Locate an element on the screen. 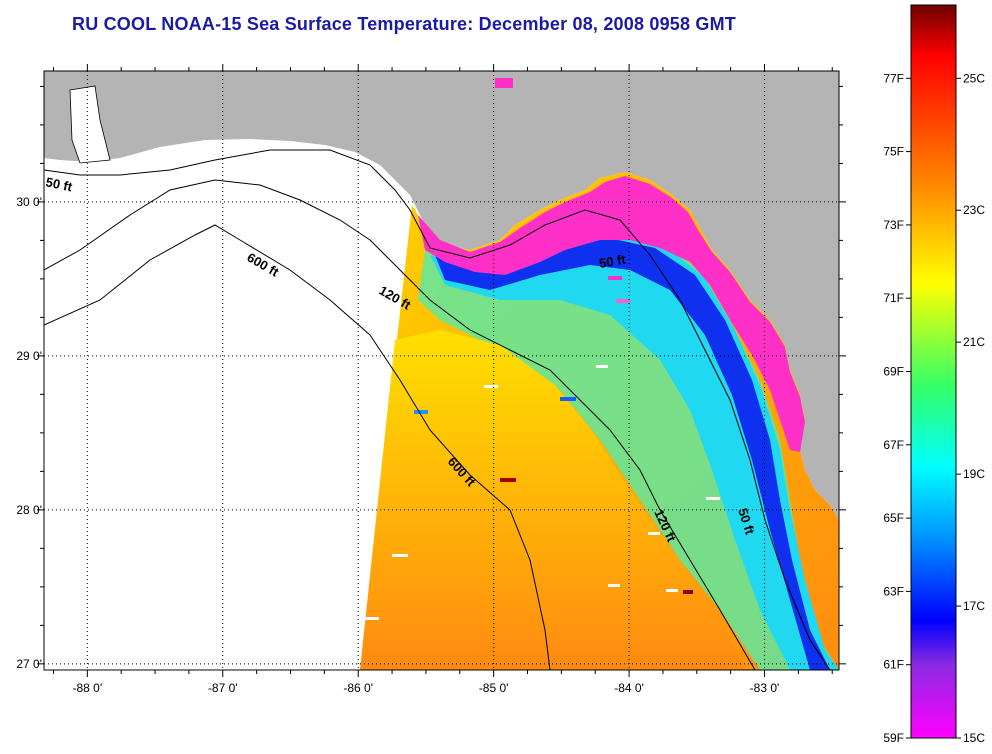  colorbar-f-label: 71F is located at coordinates (893, 298).